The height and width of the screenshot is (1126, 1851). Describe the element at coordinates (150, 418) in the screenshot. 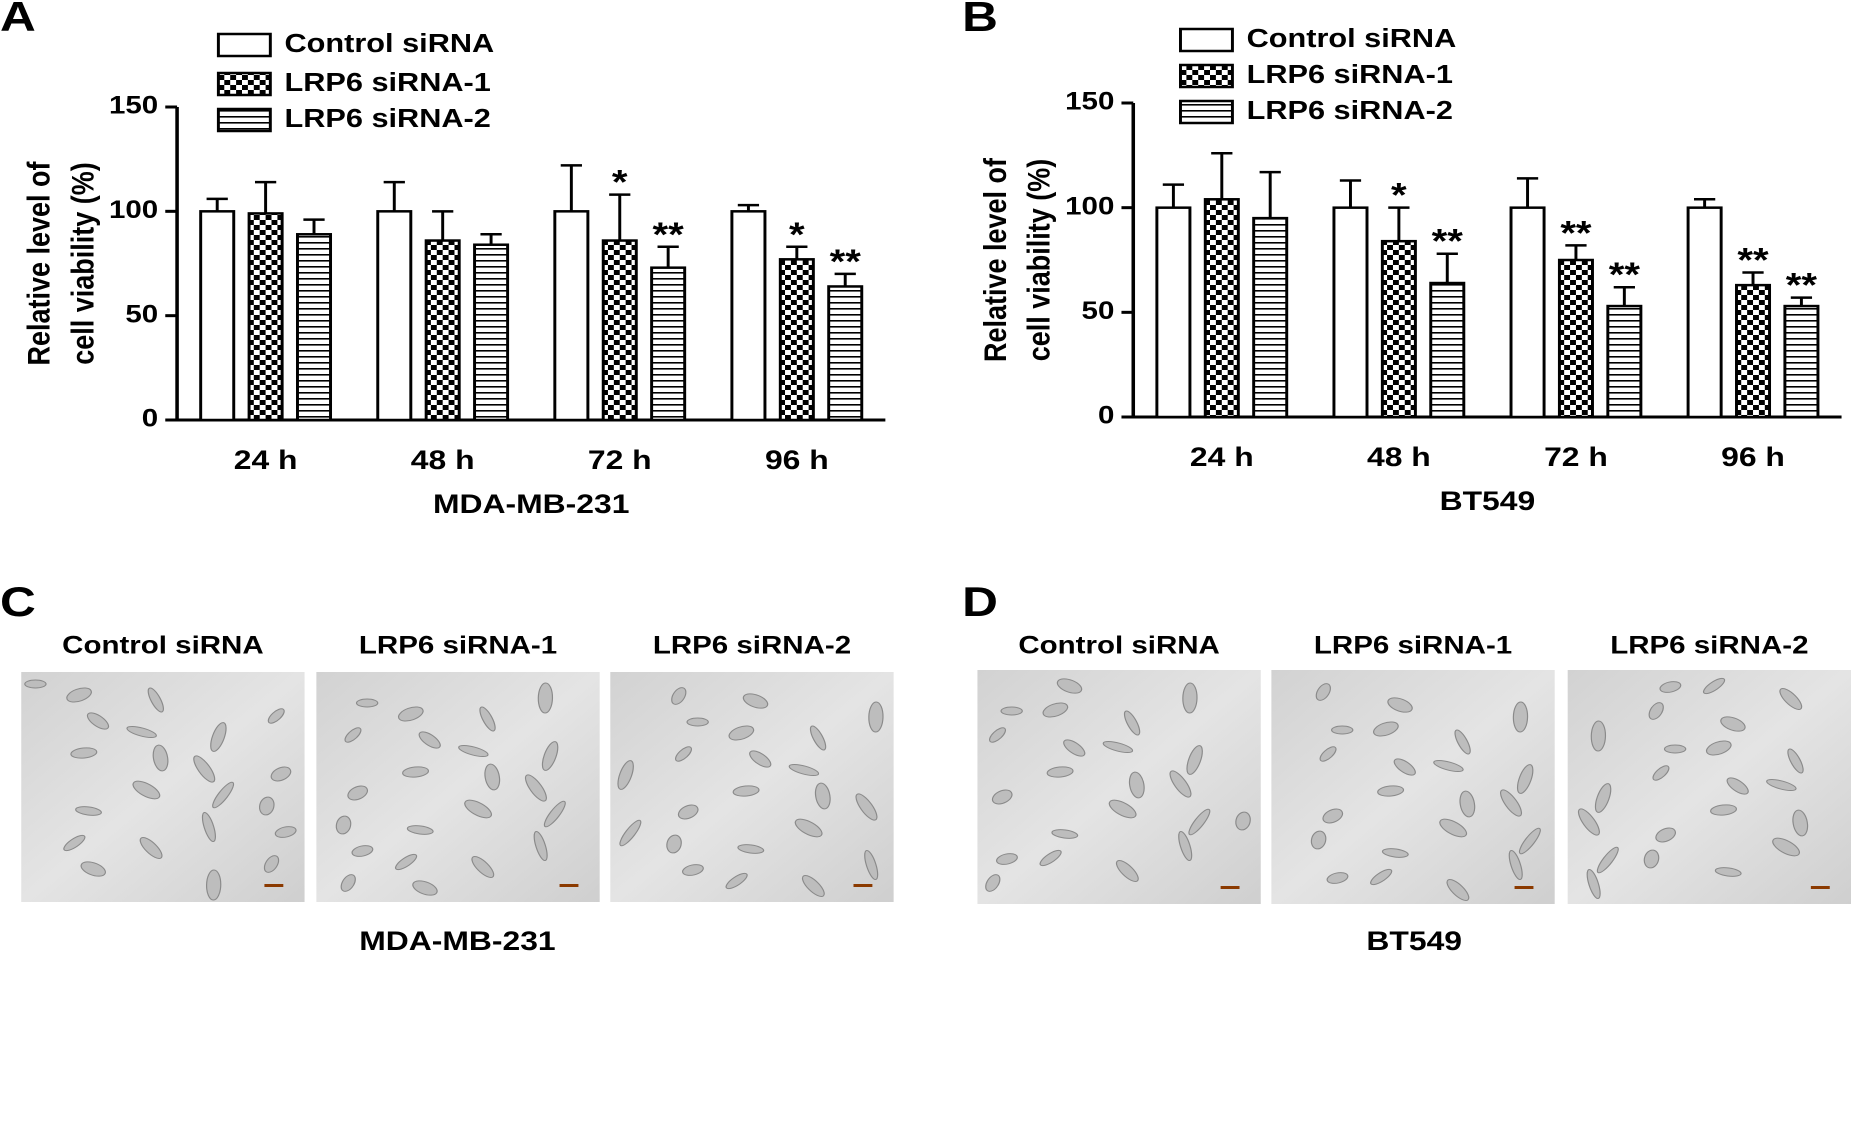

I see `y-tick-label: 0` at that location.